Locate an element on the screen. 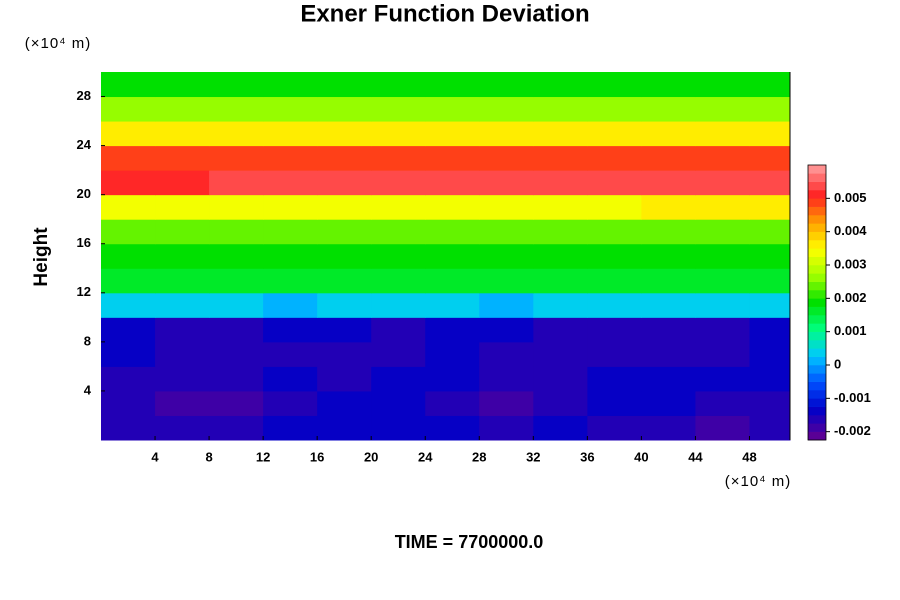  y-unit: (×10⁴ m) is located at coordinates (58, 43).